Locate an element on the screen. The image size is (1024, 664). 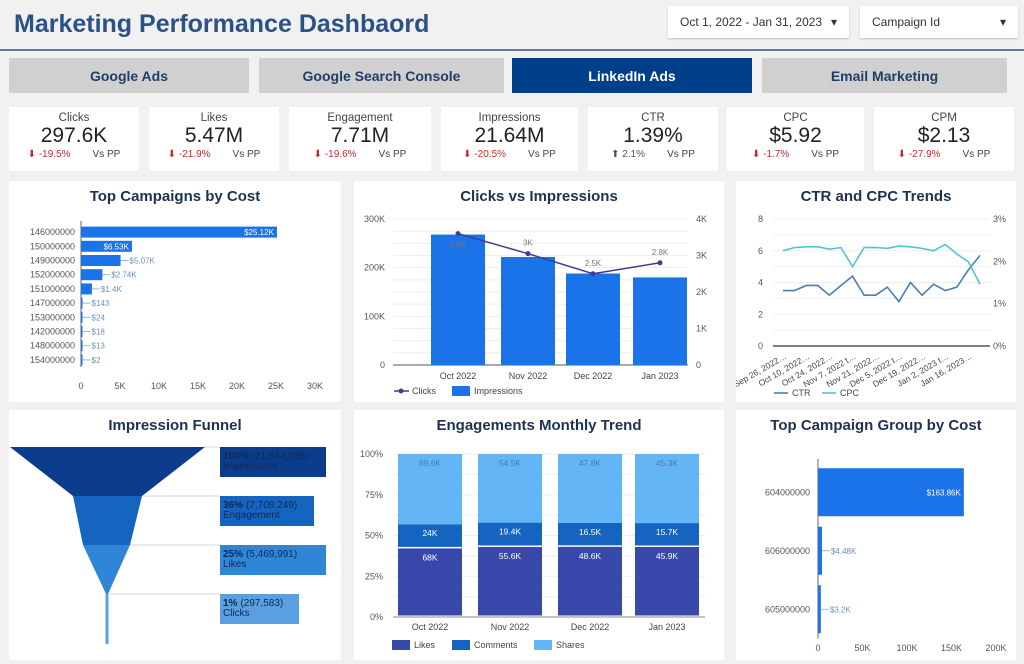
legend-comments-swatch is located at coordinates (461, 645).